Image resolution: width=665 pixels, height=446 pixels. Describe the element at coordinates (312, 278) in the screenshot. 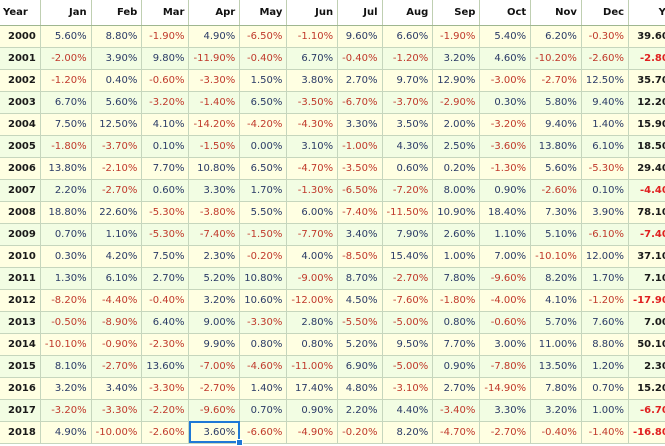

I see `return-cell: -9.00%` at that location.